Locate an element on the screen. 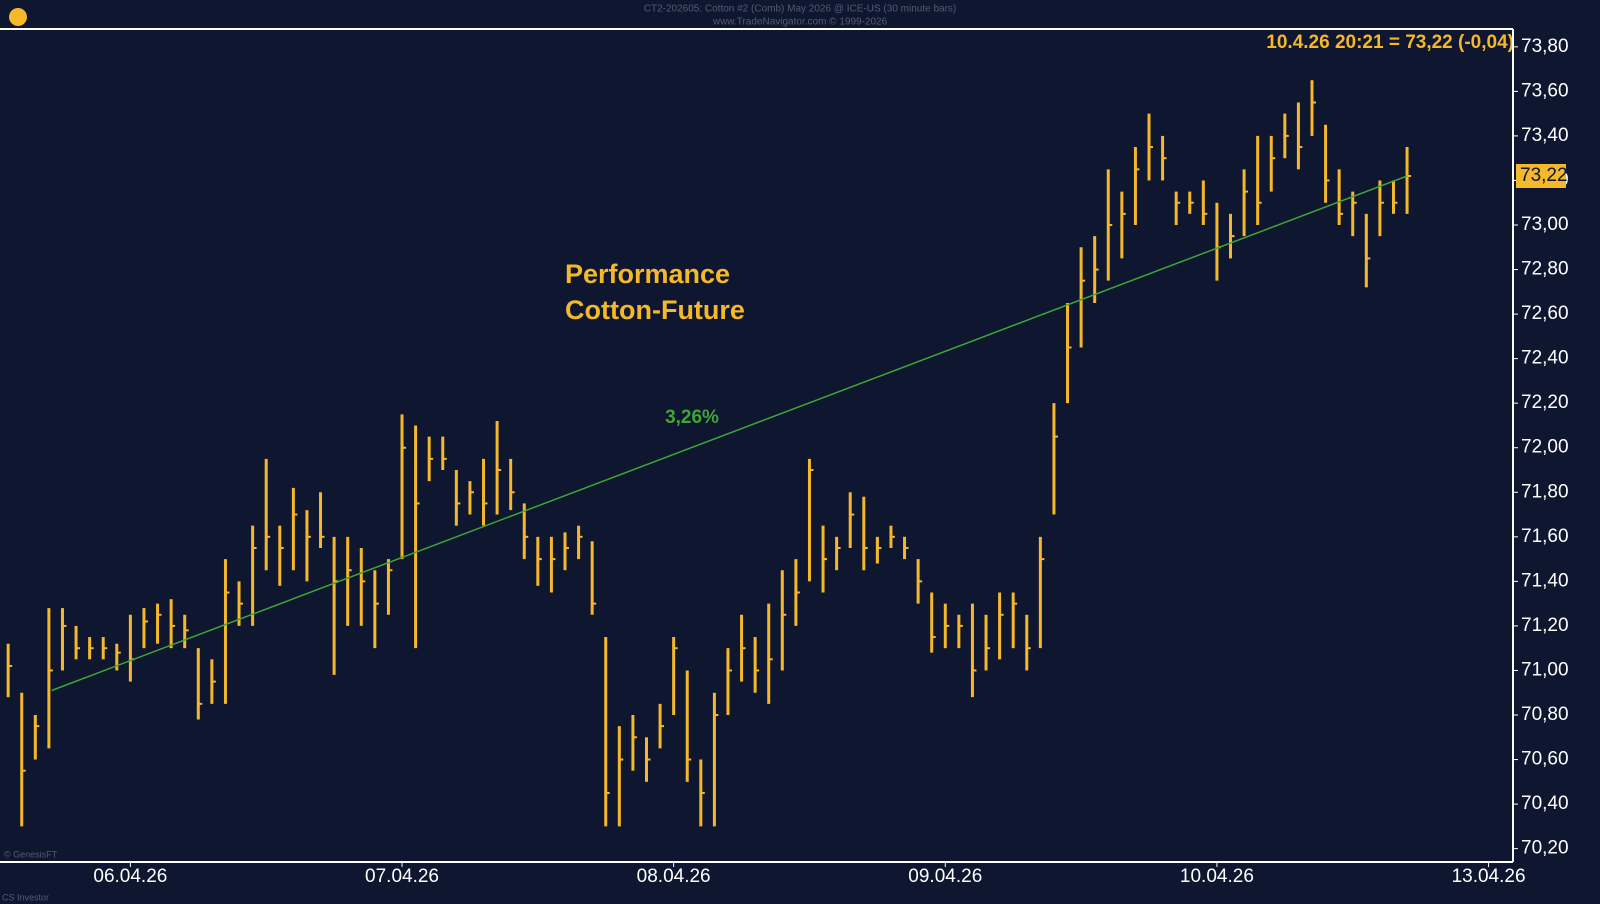  y-tick-label: 73,40 is located at coordinates (1545, 135).